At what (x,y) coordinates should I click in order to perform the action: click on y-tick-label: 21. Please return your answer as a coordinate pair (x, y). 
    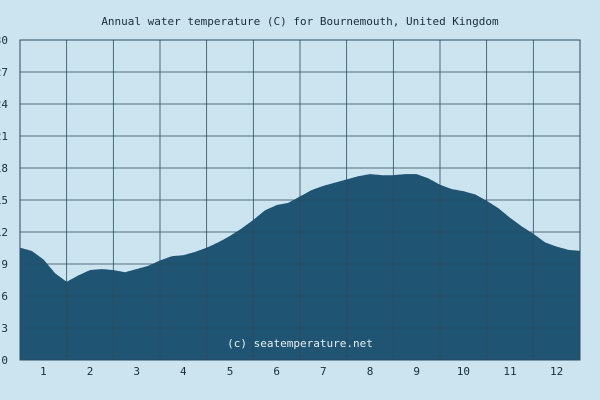
    Looking at the image, I should click on (4, 136).